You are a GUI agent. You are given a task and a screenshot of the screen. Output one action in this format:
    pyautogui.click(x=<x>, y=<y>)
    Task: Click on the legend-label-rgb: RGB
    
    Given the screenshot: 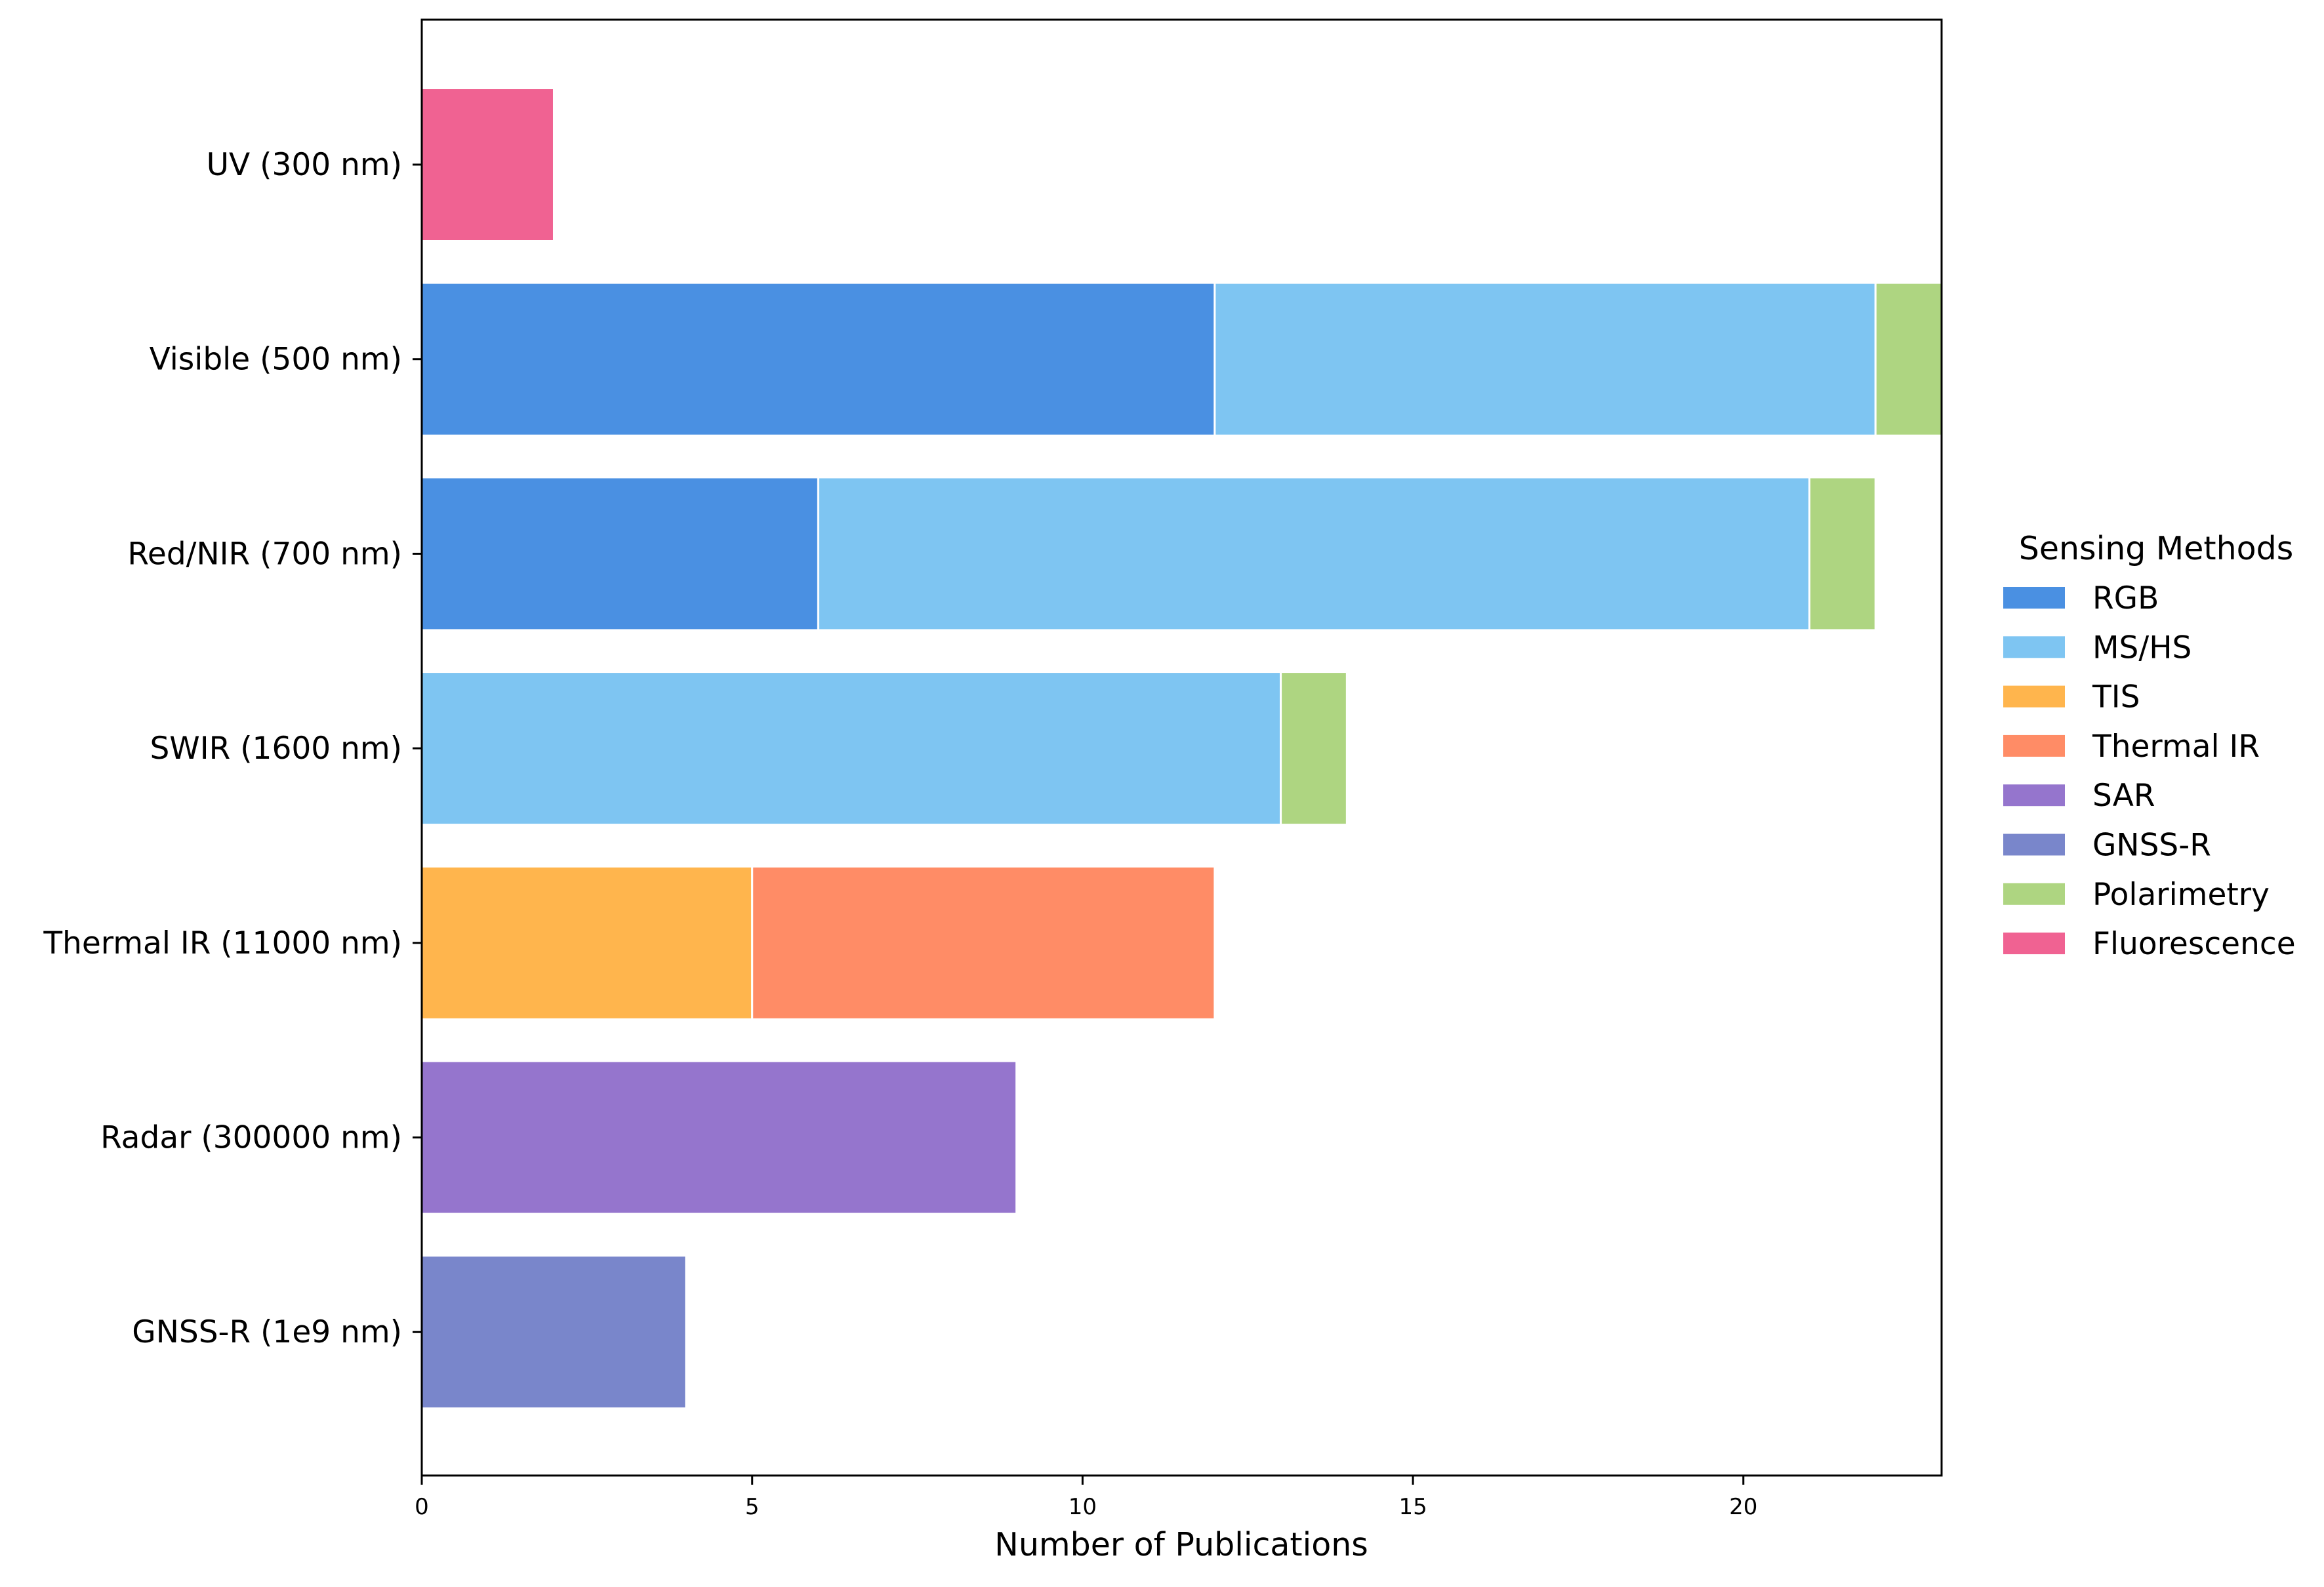 What is the action you would take?
    pyautogui.click(x=2125, y=598)
    